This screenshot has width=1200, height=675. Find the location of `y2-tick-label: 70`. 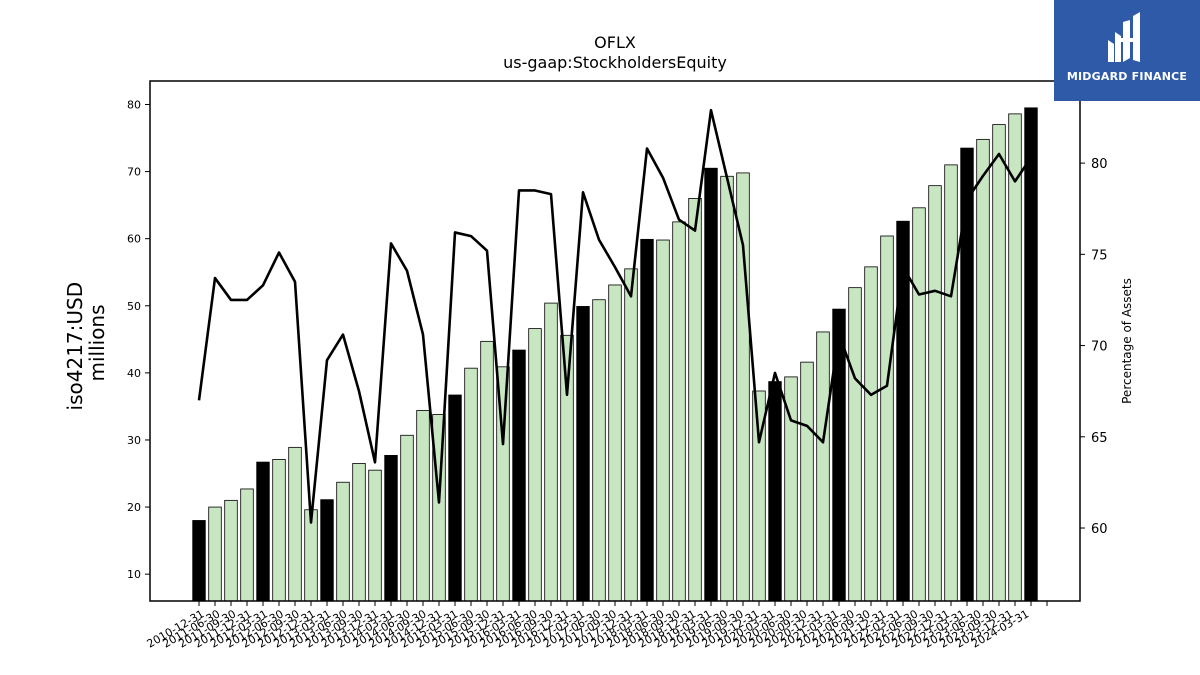

y2-tick-label: 70 is located at coordinates (1099, 347).